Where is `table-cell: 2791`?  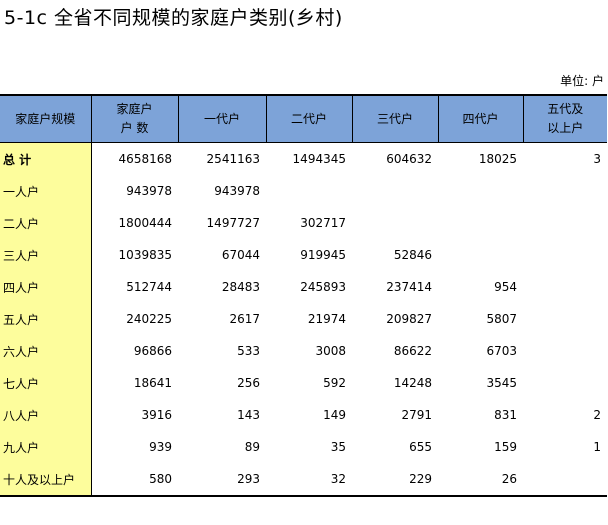
table-cell: 2791 is located at coordinates (416, 415).